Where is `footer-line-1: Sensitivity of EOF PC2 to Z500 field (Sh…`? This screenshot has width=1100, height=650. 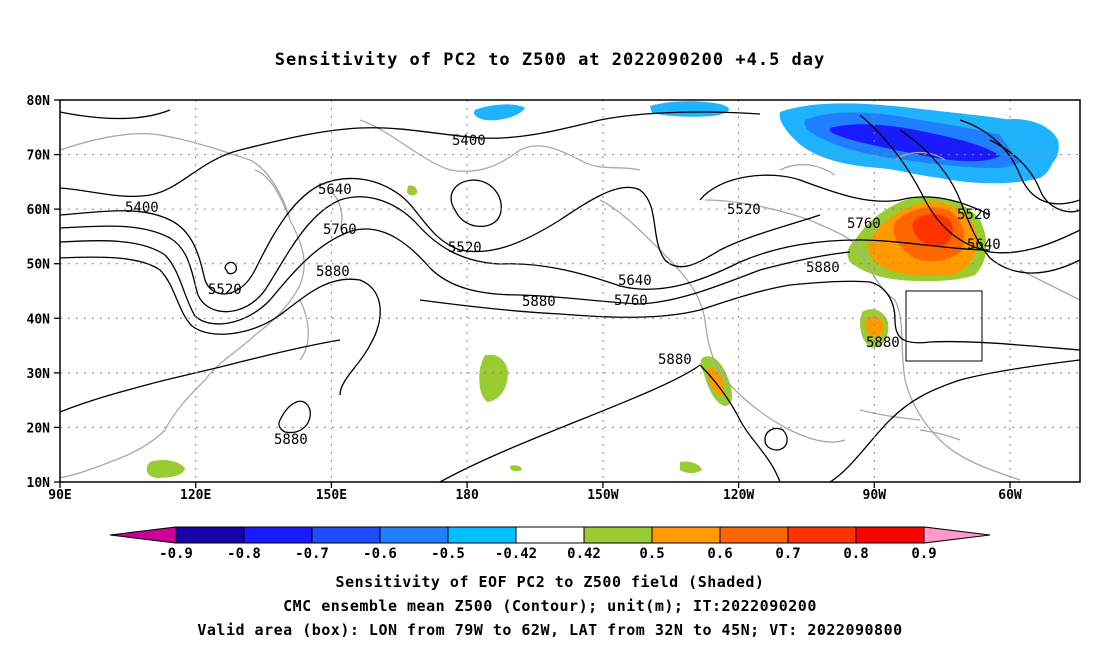 footer-line-1: Sensitivity of EOF PC2 to Z500 field (Sh… is located at coordinates (550, 582).